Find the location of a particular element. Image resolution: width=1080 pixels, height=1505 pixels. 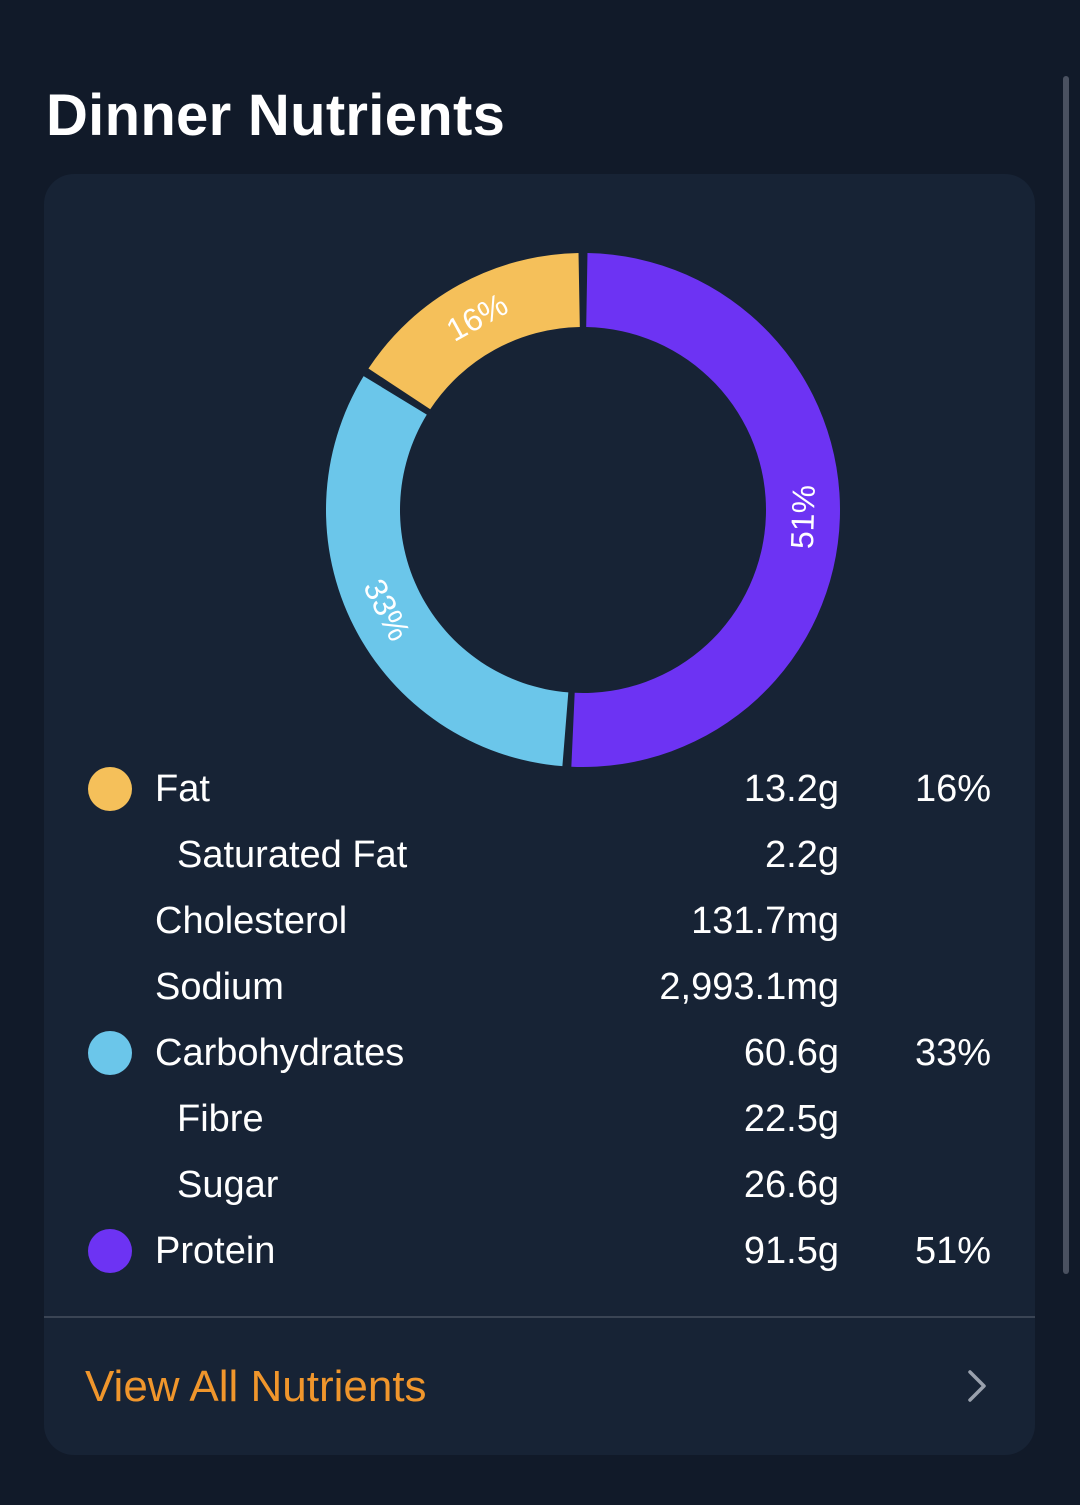

nutrient-percent: 33% is located at coordinates (952, 1053).